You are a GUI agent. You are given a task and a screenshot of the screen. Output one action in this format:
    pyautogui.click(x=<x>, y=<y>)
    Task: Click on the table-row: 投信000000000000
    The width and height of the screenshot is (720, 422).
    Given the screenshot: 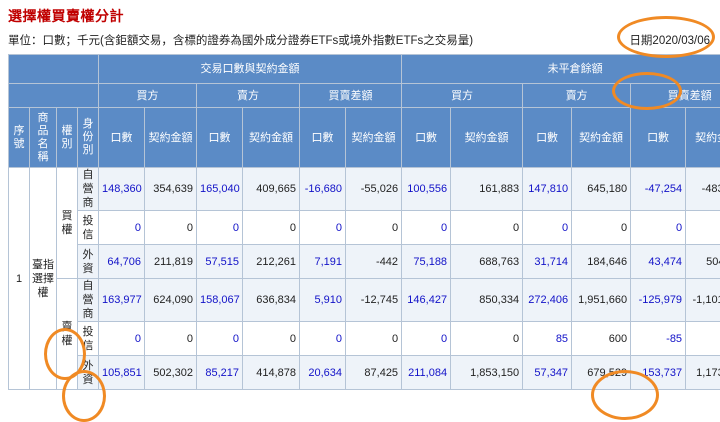 What is the action you would take?
    pyautogui.click(x=364, y=228)
    